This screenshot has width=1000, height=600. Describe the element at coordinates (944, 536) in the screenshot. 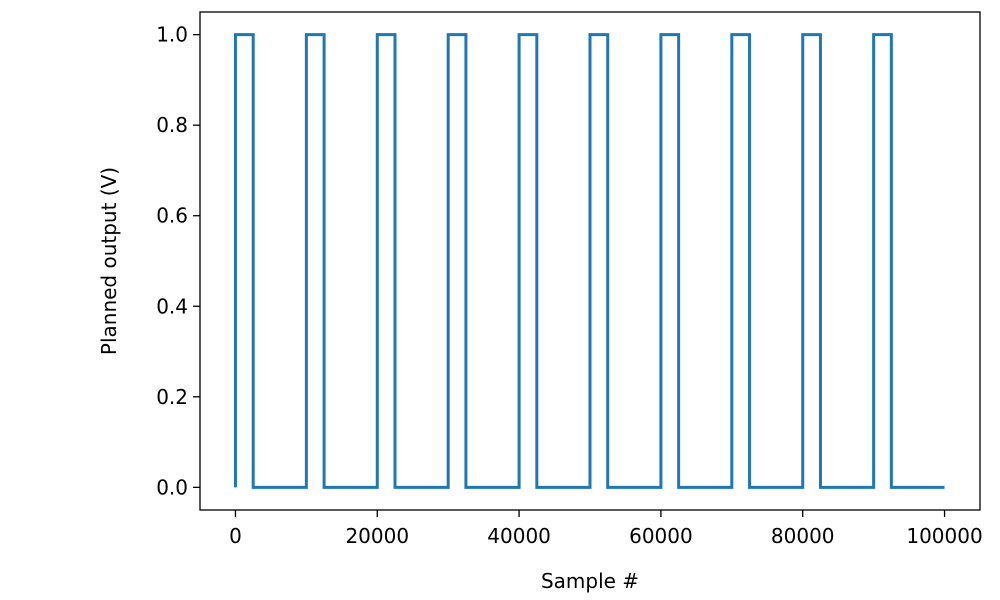

I see `x-tick-label: 100000` at that location.